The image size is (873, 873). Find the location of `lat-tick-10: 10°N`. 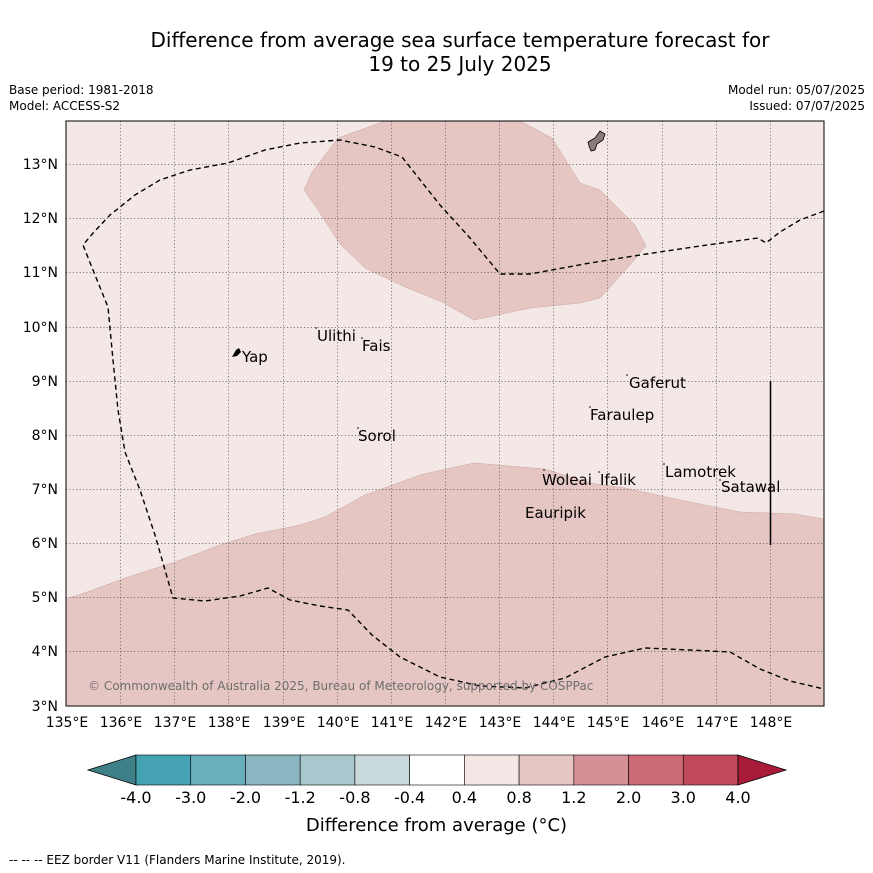

lat-tick-10: 10°N is located at coordinates (40, 328).